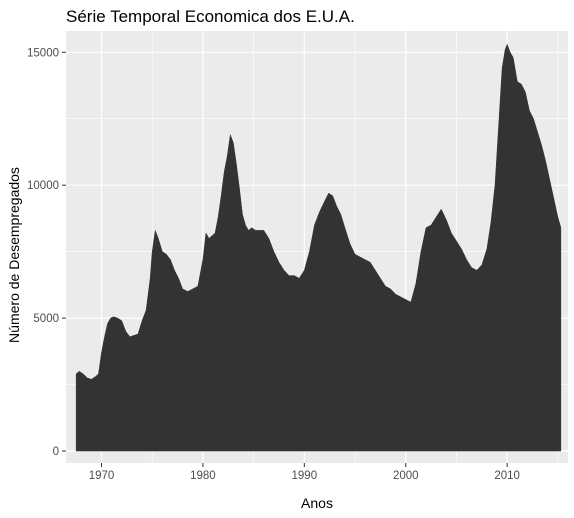  Describe the element at coordinates (406, 476) in the screenshot. I see `x-tick-label: 2000` at that location.